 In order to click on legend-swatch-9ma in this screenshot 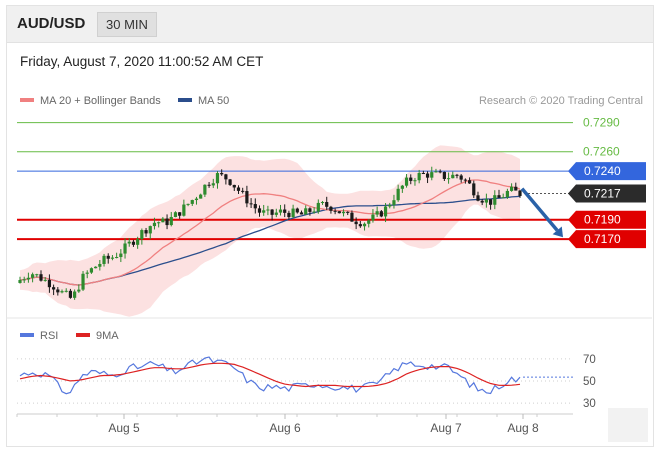, I will do `click(83, 335)`.